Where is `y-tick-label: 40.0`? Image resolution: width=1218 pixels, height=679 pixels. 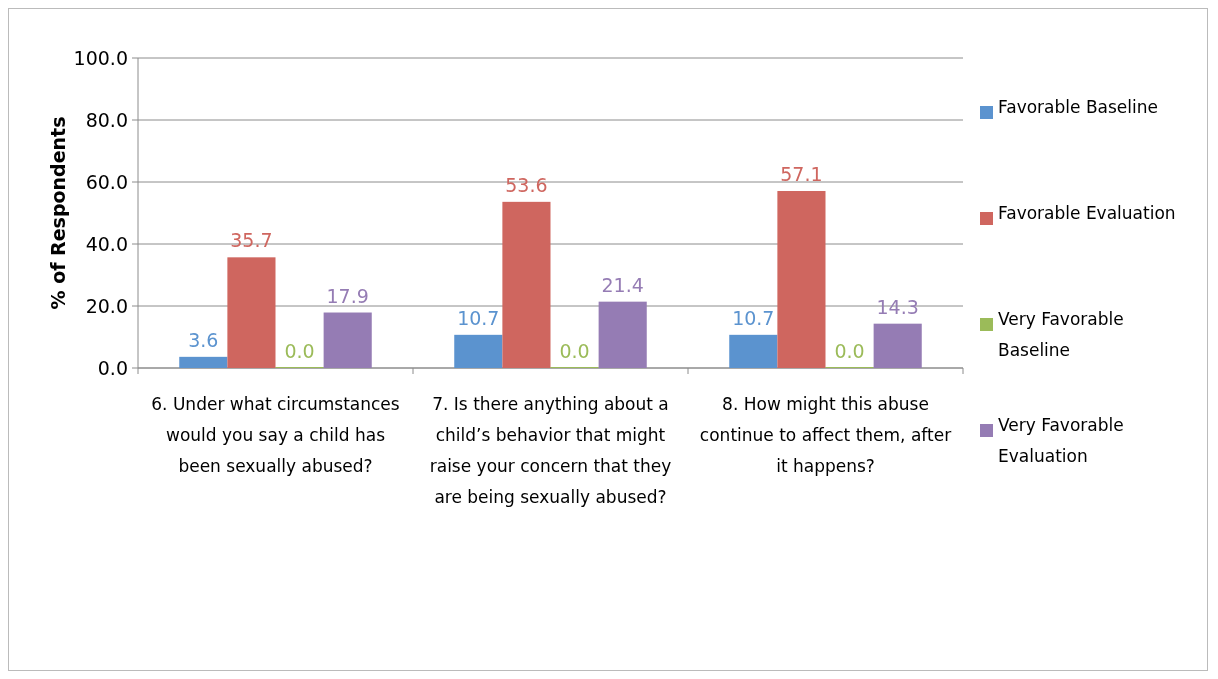
y-tick-label: 40.0 is located at coordinates (106, 243).